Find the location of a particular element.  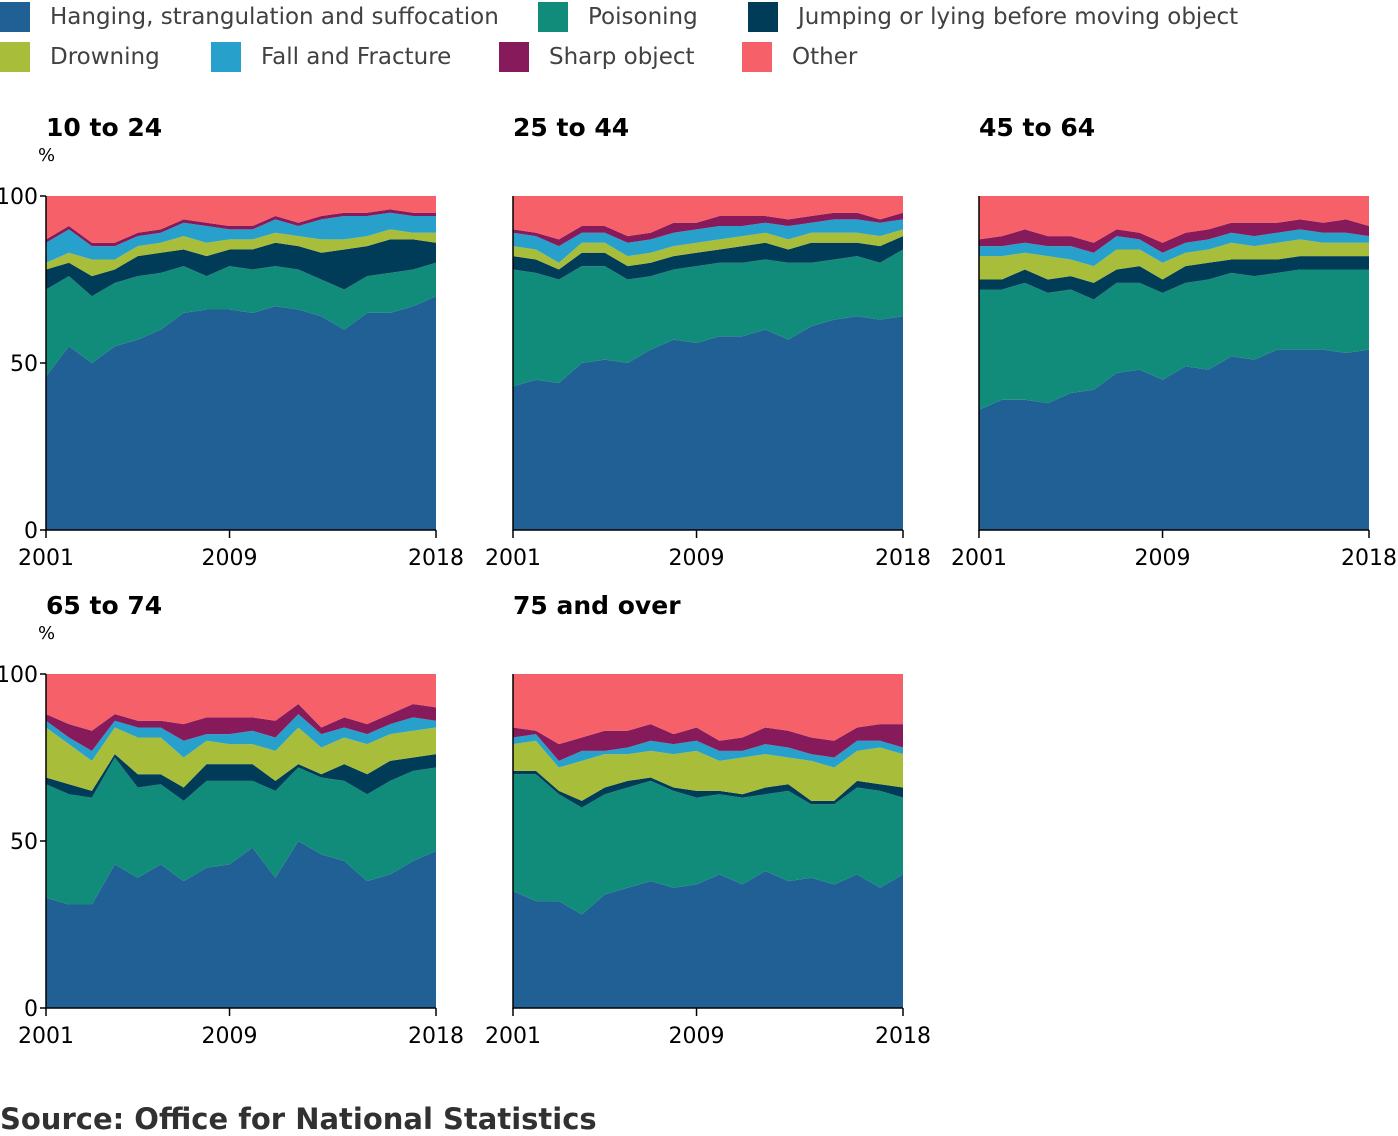

chart-panel: 10 to 24 2001 2009 2018 0 50 100% is located at coordinates (232, 342).